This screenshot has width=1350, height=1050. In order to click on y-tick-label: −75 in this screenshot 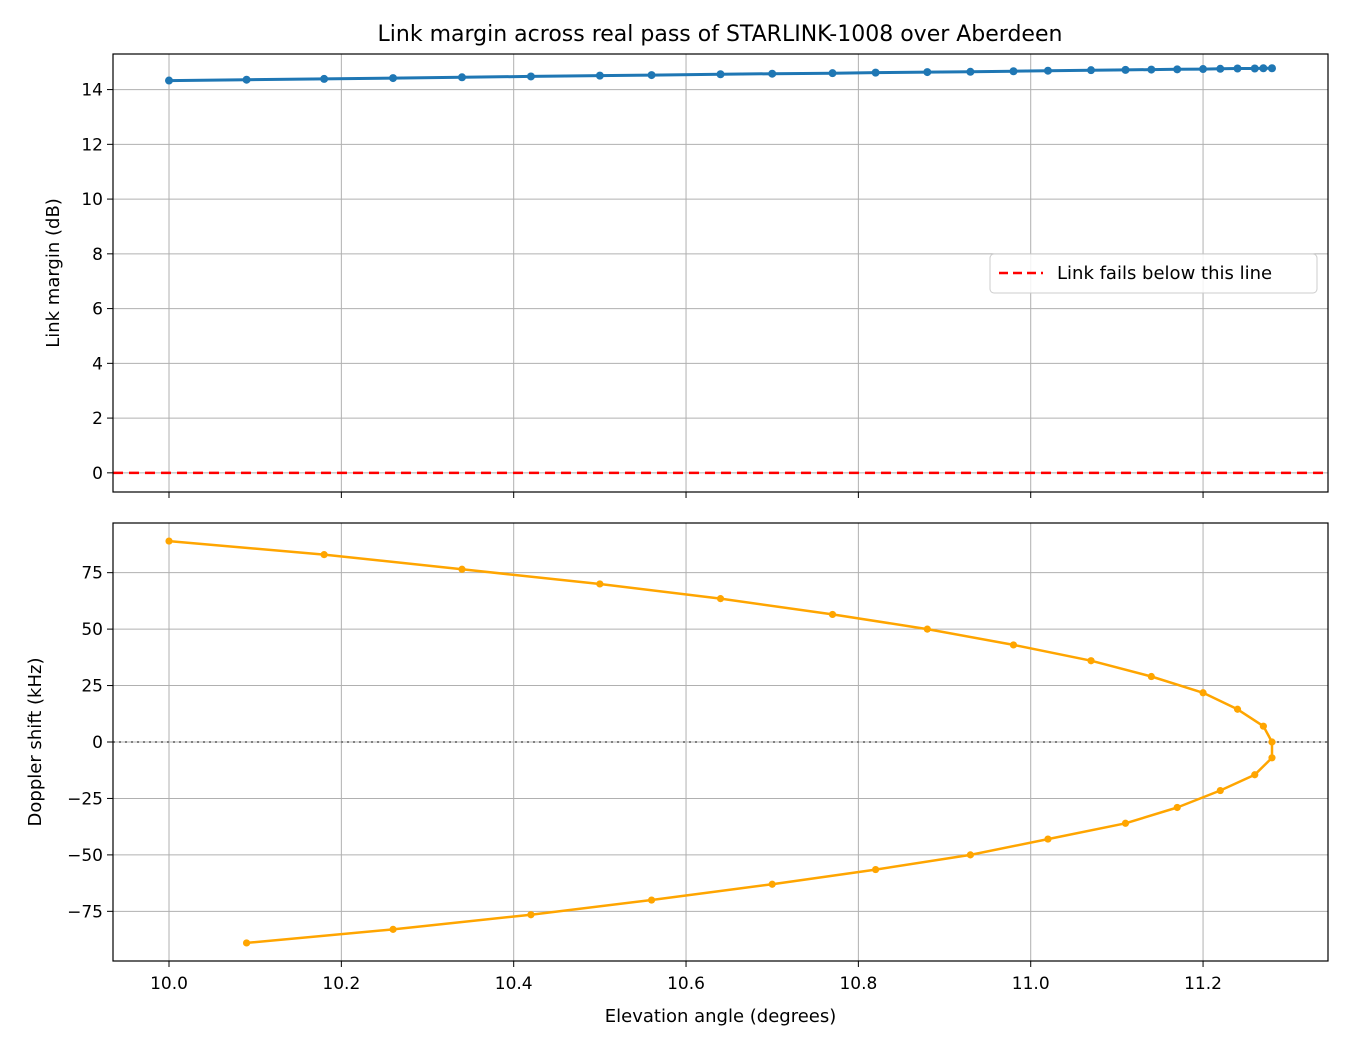, I will do `click(85, 912)`.